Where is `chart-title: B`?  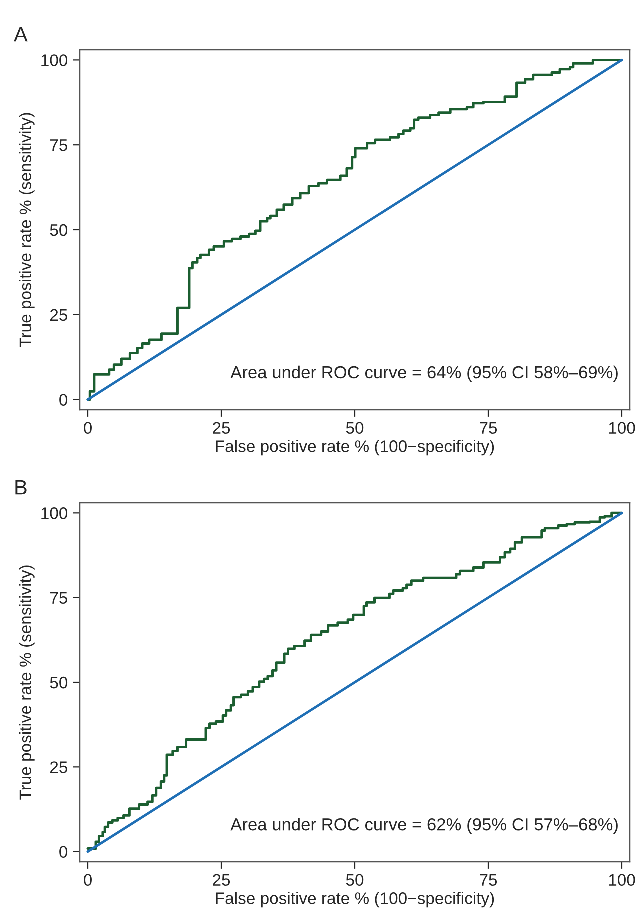 chart-title: B is located at coordinates (21, 487).